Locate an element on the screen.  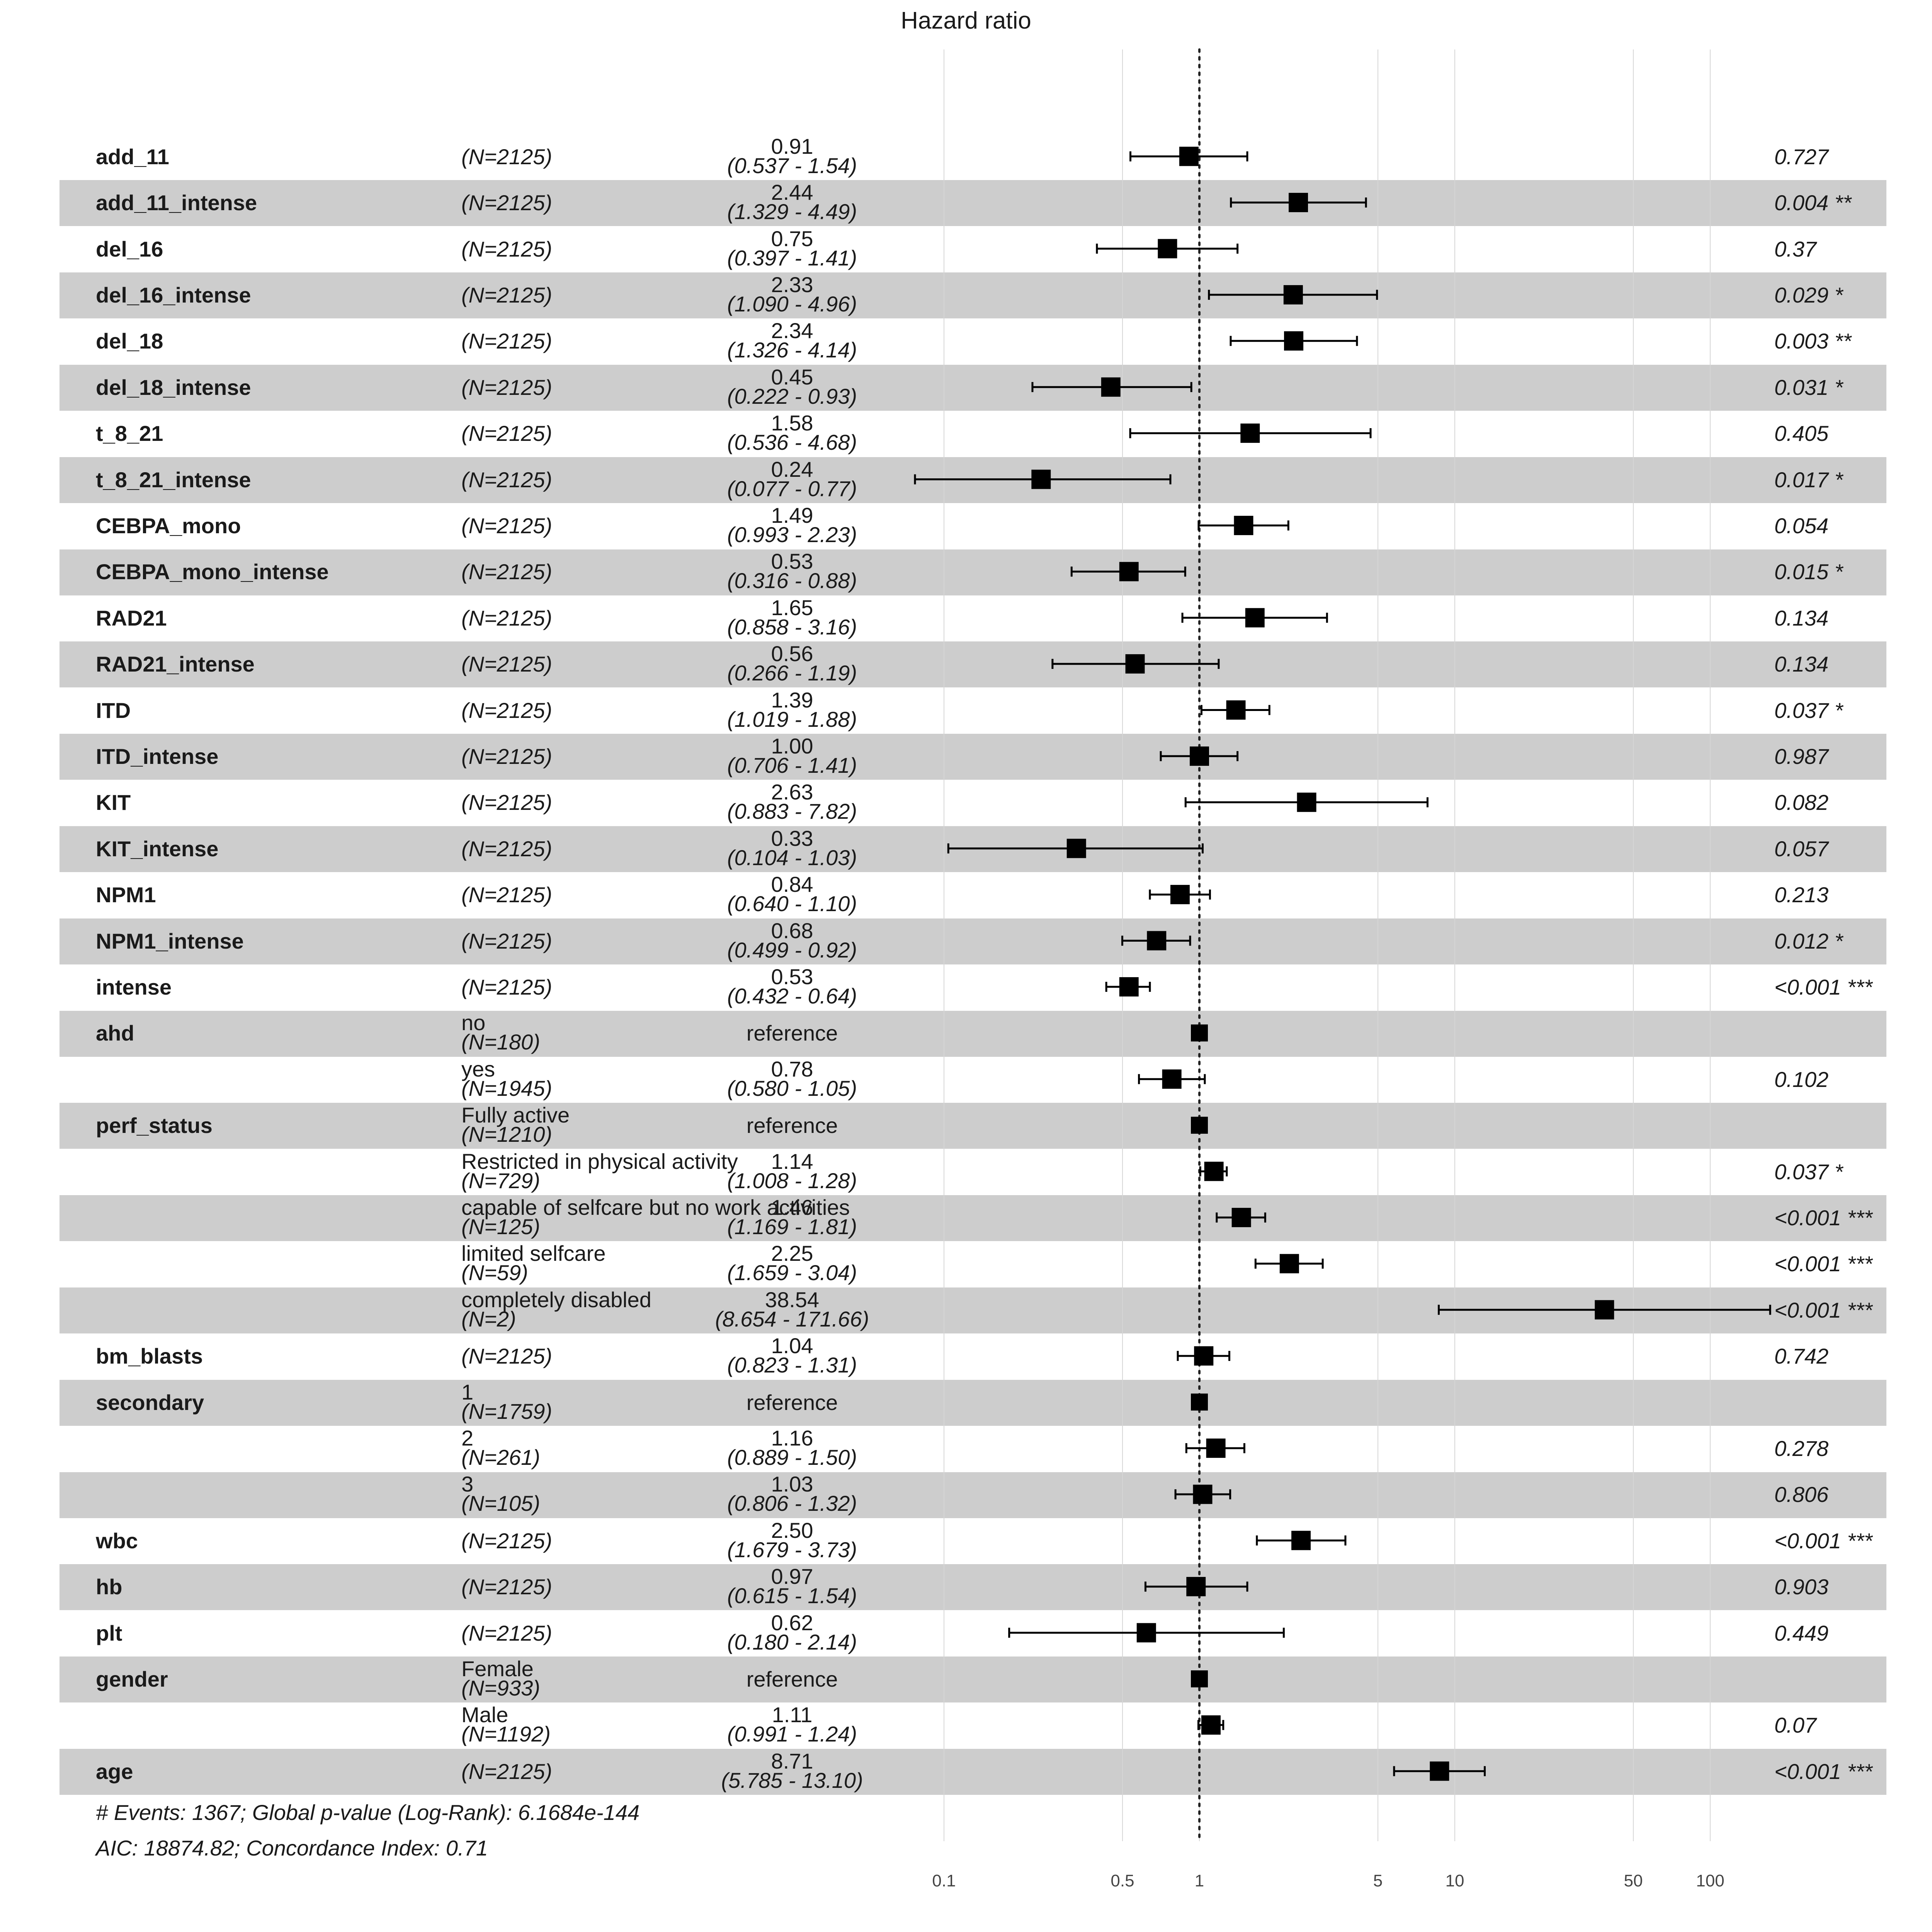
ci-label: (1.679 - 3.73) is located at coordinates (792, 1549).